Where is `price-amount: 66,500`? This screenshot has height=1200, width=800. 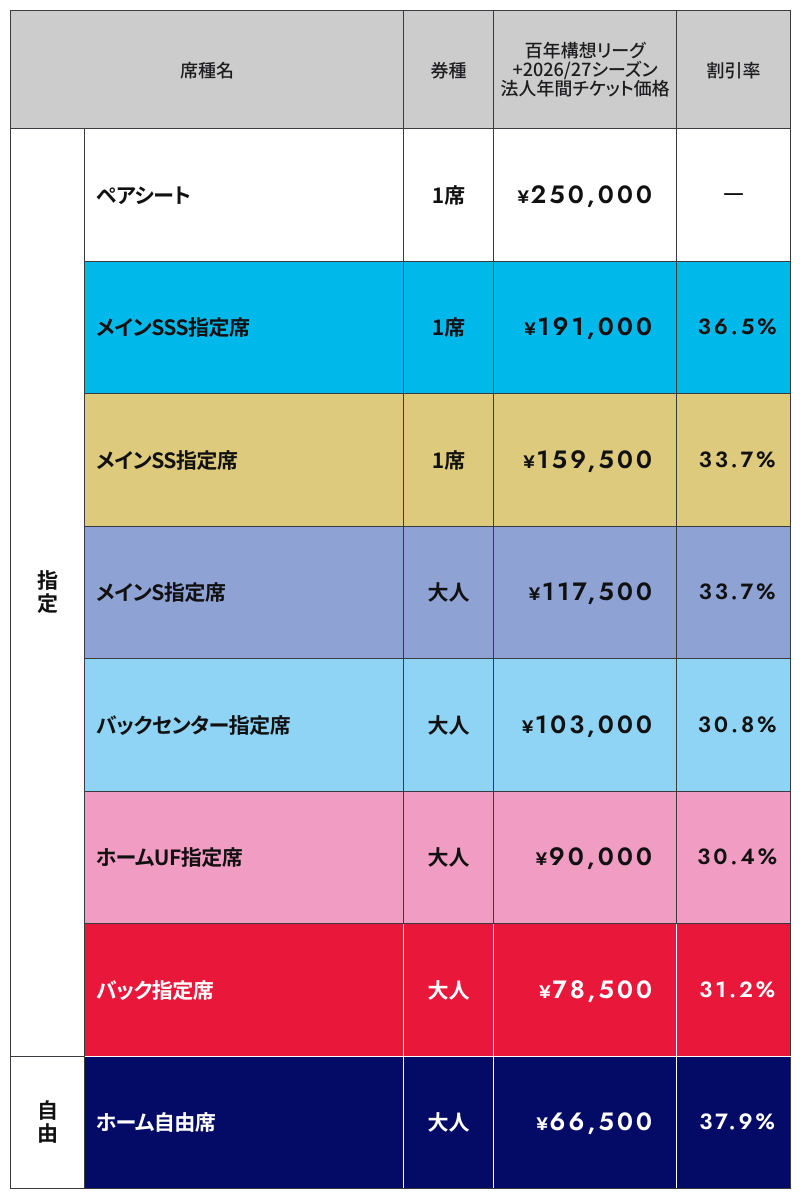
price-amount: 66,500 is located at coordinates (602, 1122).